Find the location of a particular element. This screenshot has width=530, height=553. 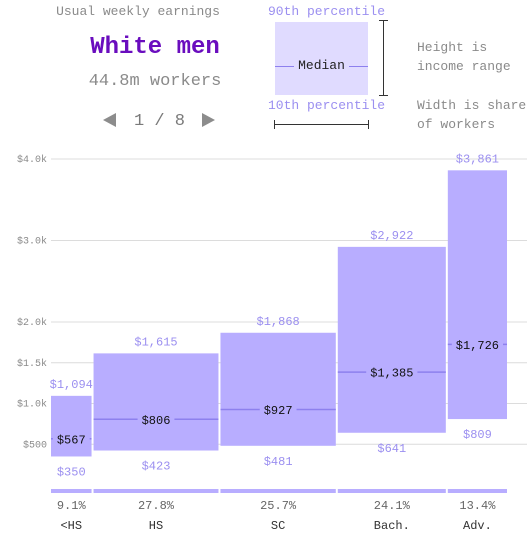

median-value-label: $567 is located at coordinates (71, 440).